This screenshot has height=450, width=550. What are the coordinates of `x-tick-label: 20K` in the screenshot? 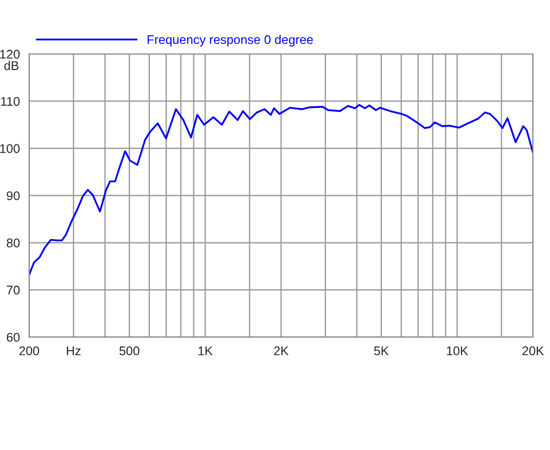 It's located at (533, 351).